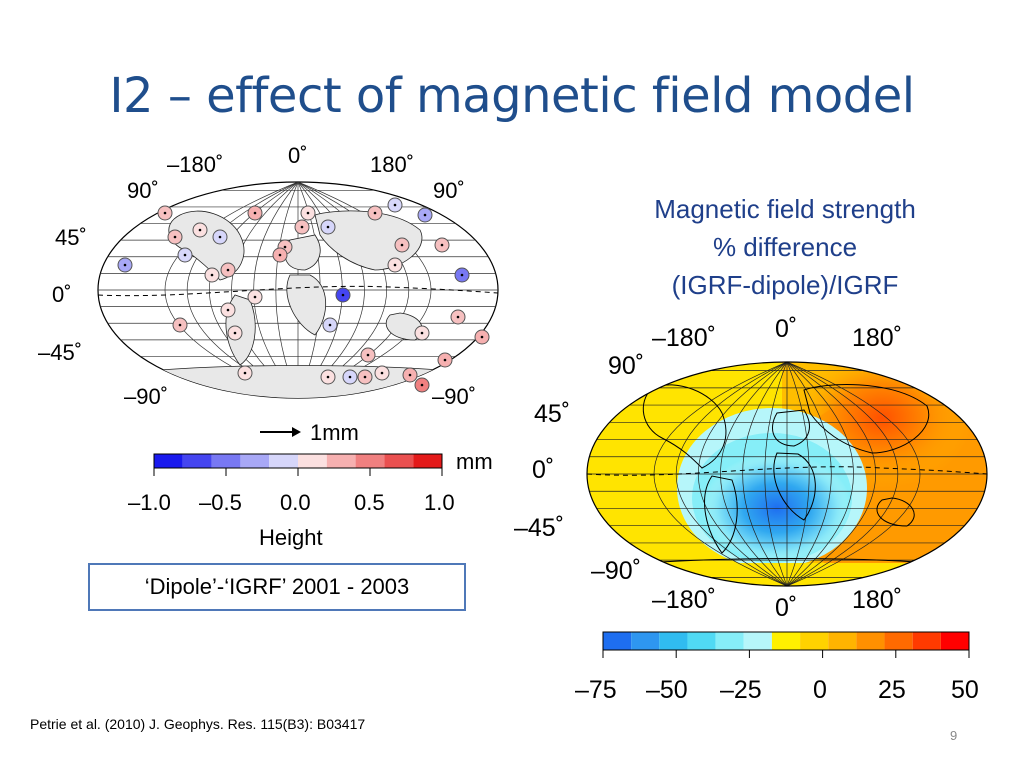 The width and height of the screenshot is (1024, 768). What do you see at coordinates (965, 690) in the screenshot?
I see `colorbar-tick-label: 50` at bounding box center [965, 690].